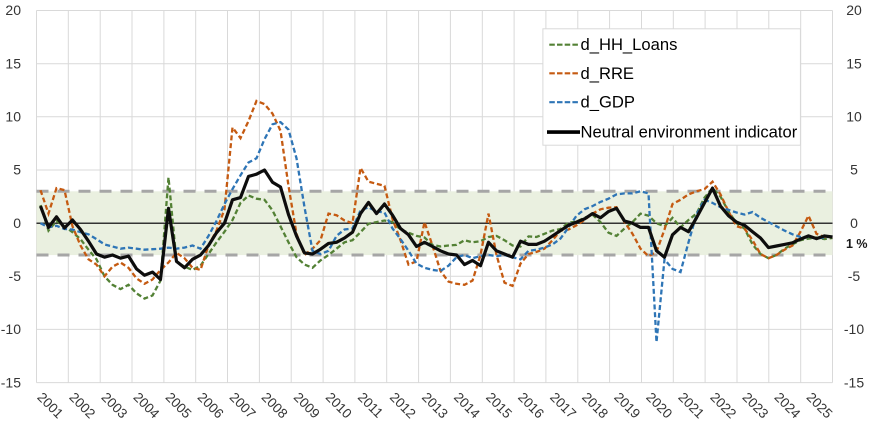 The image size is (881, 430). What do you see at coordinates (857, 244) in the screenshot?
I see `svg-text: 1 %` at bounding box center [857, 244].